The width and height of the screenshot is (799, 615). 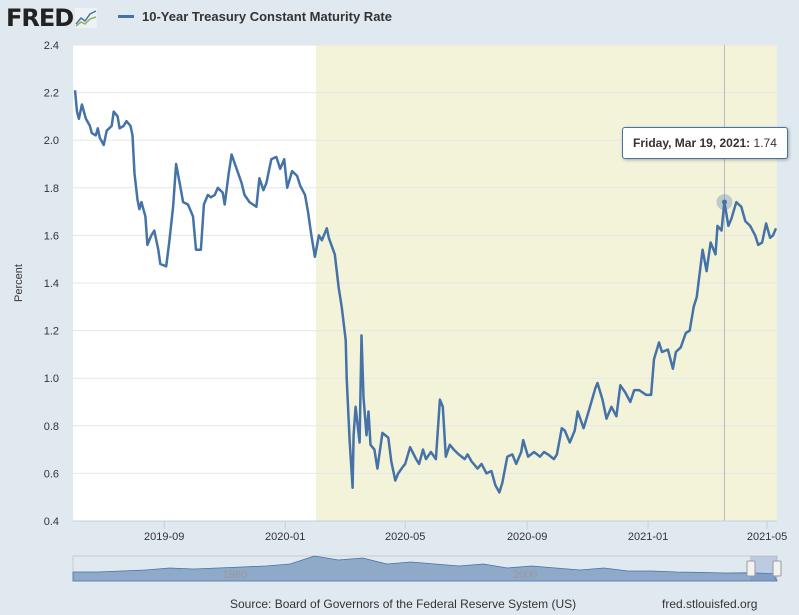 What do you see at coordinates (235, 575) in the screenshot?
I see `navigator-year-label: 1980` at bounding box center [235, 575].